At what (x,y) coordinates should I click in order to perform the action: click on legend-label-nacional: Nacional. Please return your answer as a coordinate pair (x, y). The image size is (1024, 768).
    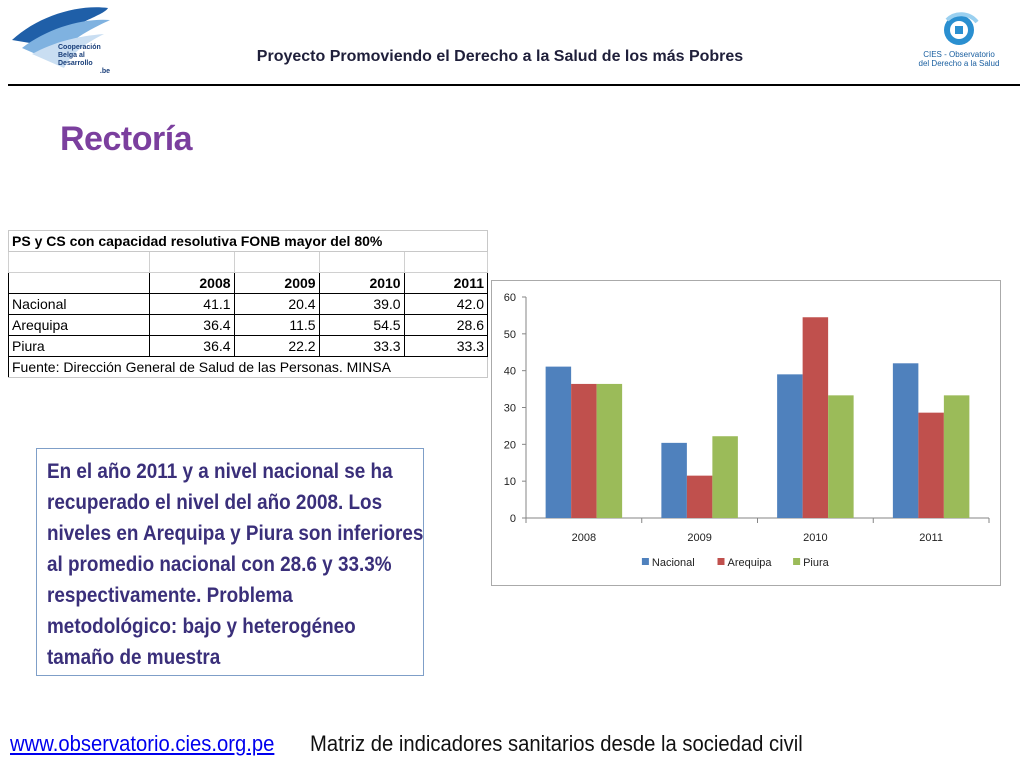
    Looking at the image, I should click on (673, 563).